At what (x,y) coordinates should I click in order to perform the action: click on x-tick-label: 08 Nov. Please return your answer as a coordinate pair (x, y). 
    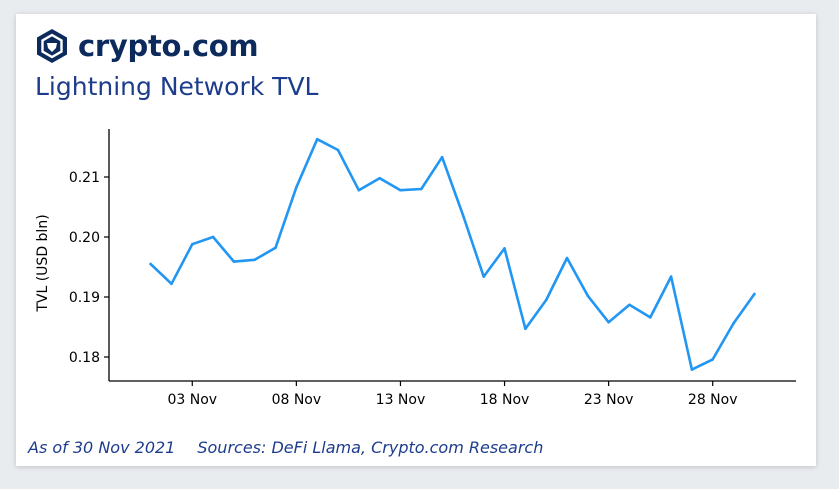
    Looking at the image, I should click on (297, 400).